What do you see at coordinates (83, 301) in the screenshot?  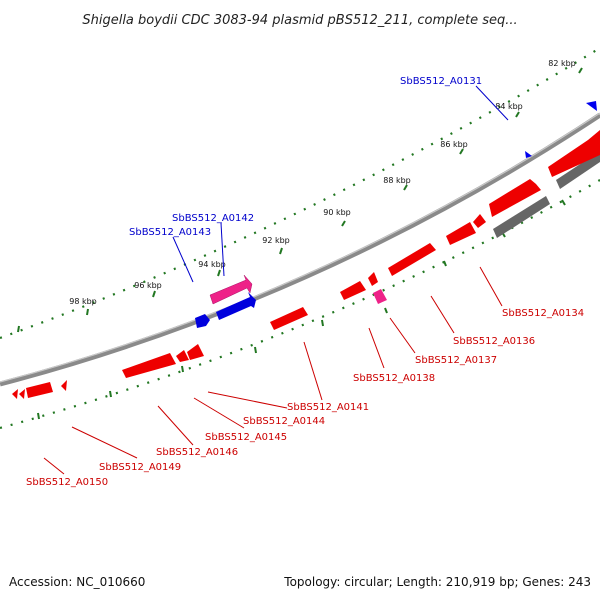 I see `scale-label-98: 98 kbp` at bounding box center [83, 301].